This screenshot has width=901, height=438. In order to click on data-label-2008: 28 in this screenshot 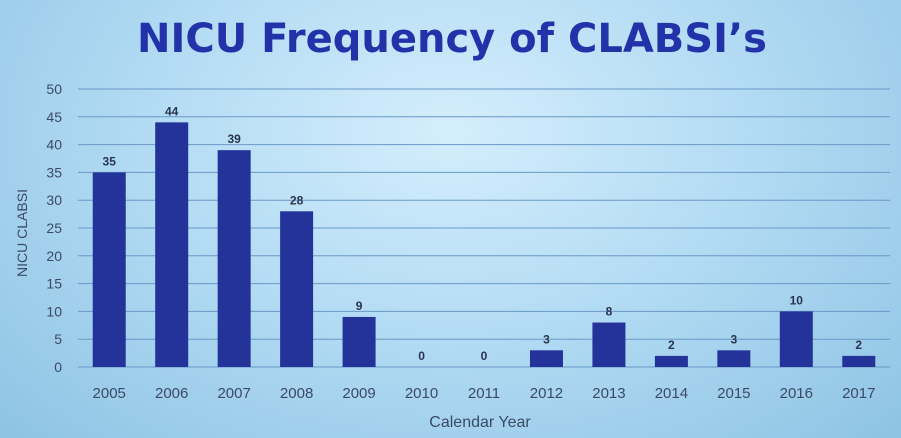, I will do `click(297, 200)`.